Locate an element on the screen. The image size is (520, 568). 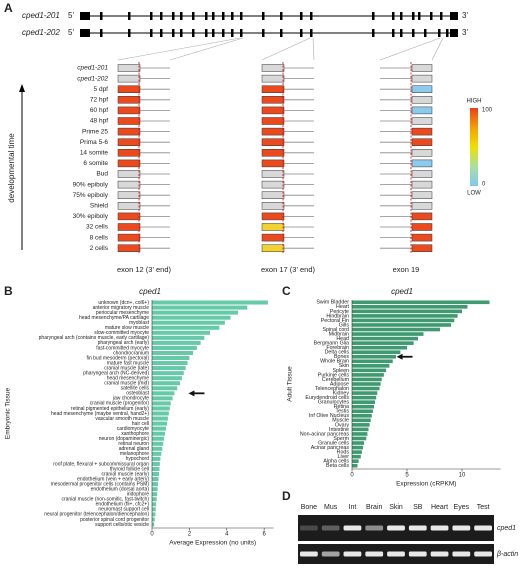
legend-max: 100 is located at coordinates (487, 111).